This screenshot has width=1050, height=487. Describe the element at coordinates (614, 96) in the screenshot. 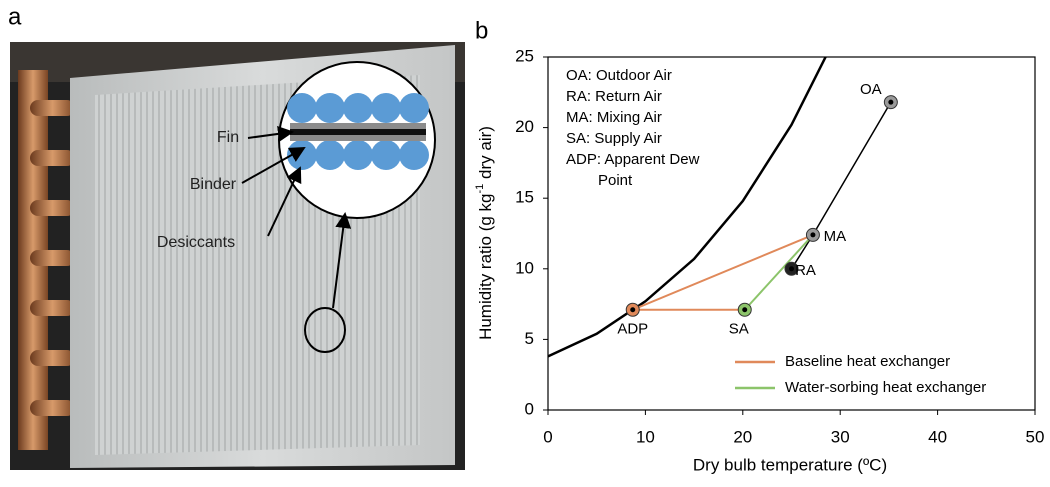

I see `annotation: RA: Return Air` at that location.